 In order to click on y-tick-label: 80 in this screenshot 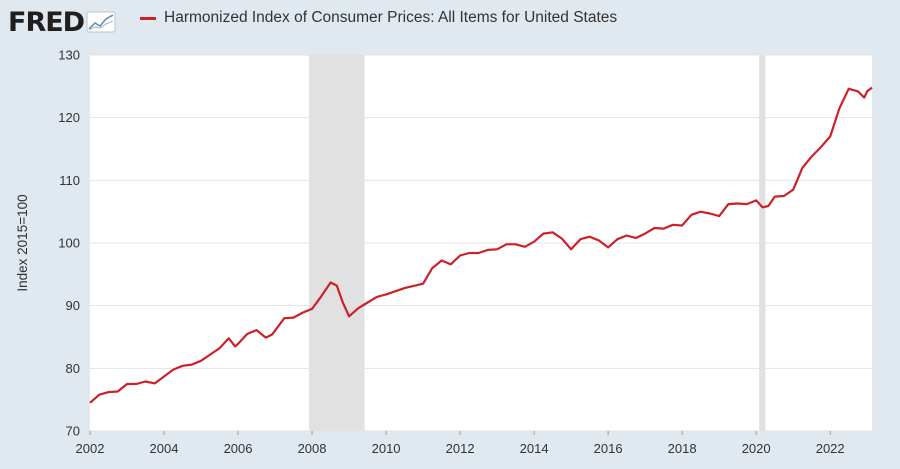, I will do `click(73, 368)`.